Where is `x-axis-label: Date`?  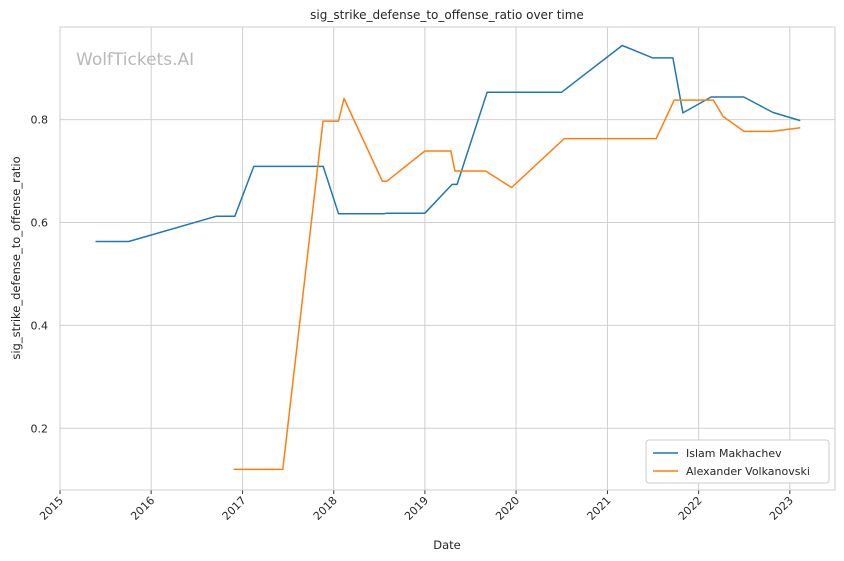 x-axis-label: Date is located at coordinates (447, 545).